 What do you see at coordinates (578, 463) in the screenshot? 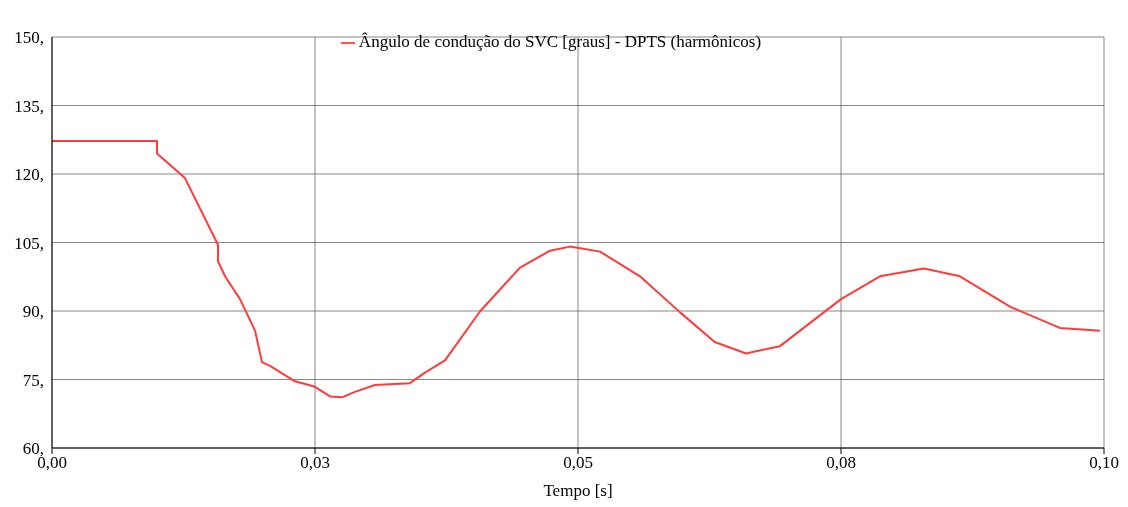
I see `x-tick-label: 0,05` at bounding box center [578, 463].